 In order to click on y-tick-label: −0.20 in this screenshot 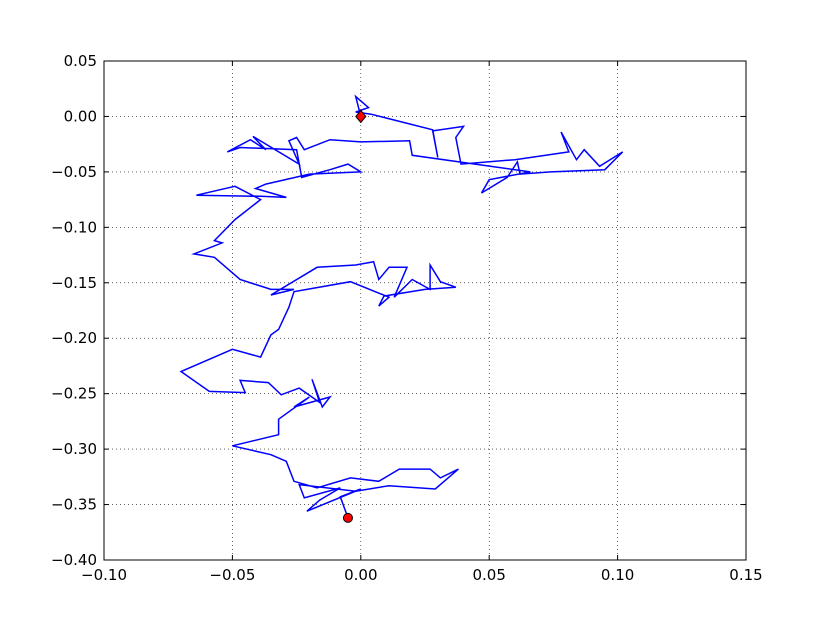, I will do `click(74, 338)`.